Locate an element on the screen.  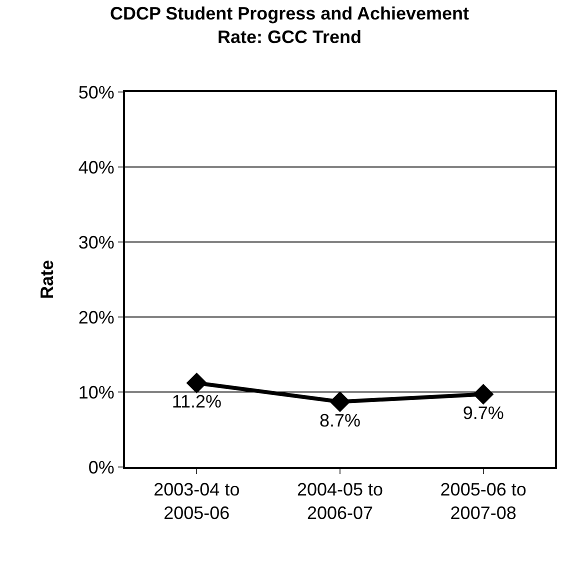
y-tick-label: 0% is located at coordinates (101, 467).